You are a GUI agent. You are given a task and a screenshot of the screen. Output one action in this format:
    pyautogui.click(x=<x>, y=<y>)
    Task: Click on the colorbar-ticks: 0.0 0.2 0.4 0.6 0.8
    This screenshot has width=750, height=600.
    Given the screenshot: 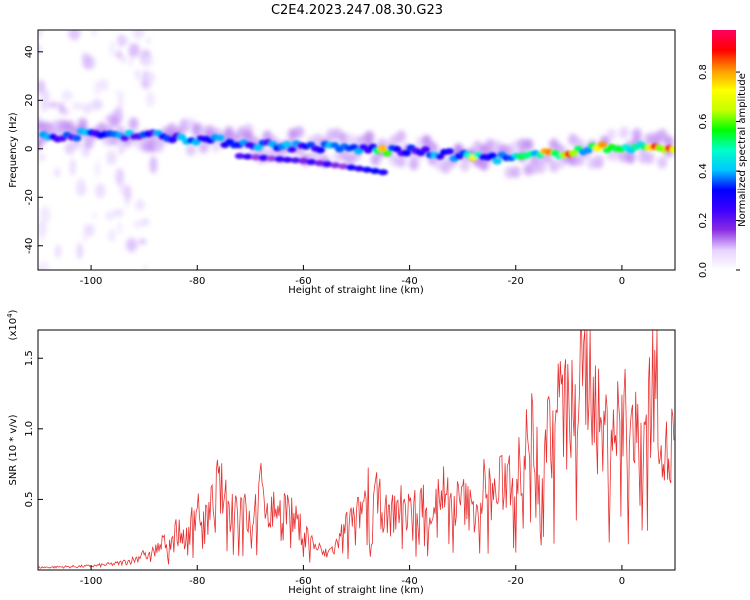 What is the action you would take?
    pyautogui.click(x=719, y=171)
    